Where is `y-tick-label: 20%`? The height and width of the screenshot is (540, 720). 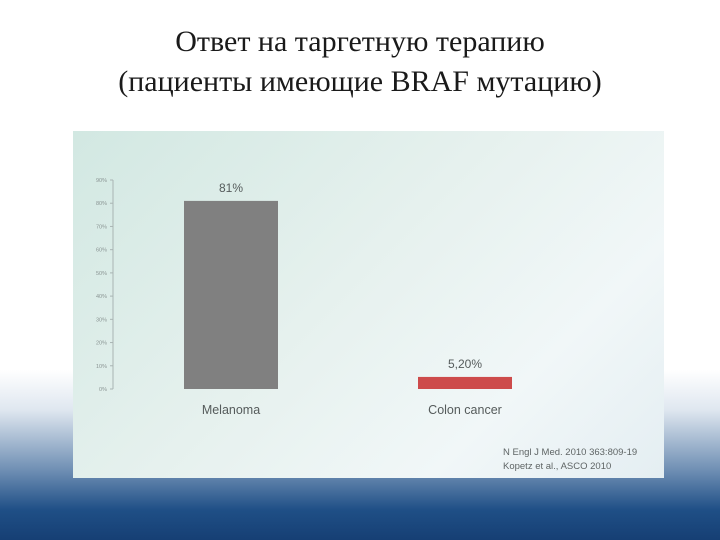 y-tick-label: 20% is located at coordinates (101, 344).